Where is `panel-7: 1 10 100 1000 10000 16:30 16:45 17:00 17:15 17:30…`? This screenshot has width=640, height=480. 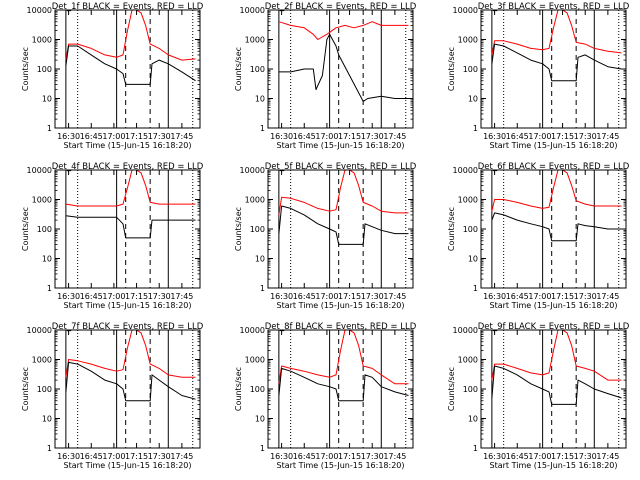
panel-7: 1 10 100 1000 10000 16:30 16:45 17:00 17:15 17:30… is located at coordinates (112, 396).